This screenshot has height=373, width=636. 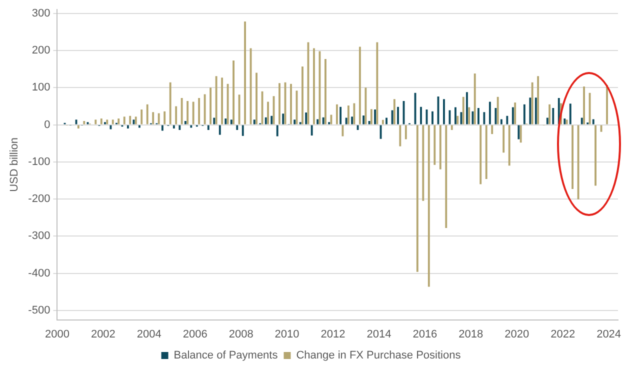 I want to click on x-tick-label: 2022, so click(x=563, y=334).